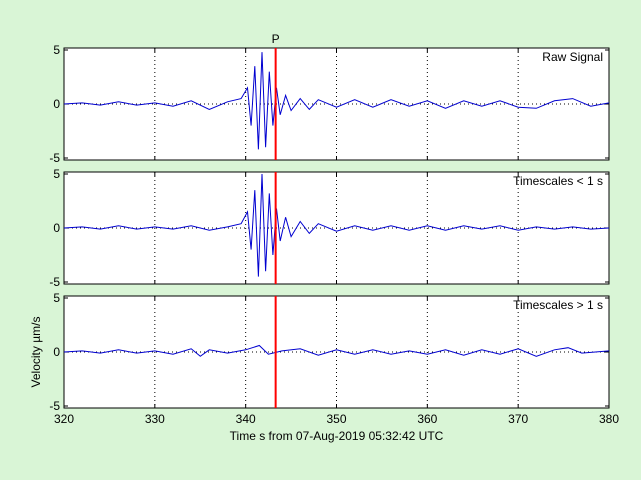  Describe the element at coordinates (36, 352) in the screenshot. I see `y-axis-label: Velocity µm/s` at that location.